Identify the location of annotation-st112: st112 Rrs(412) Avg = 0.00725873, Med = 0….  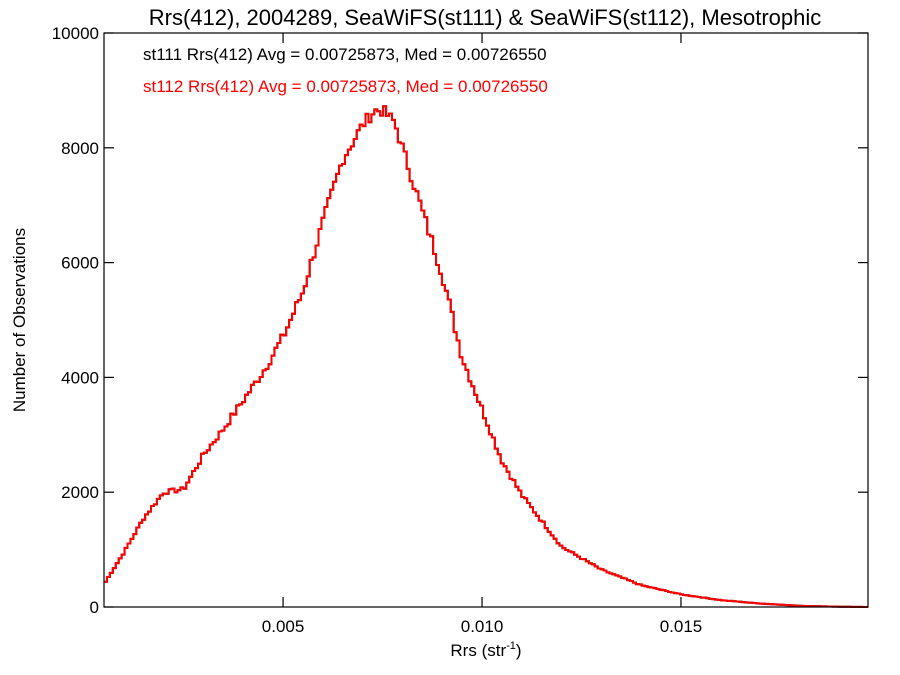
(345, 86).